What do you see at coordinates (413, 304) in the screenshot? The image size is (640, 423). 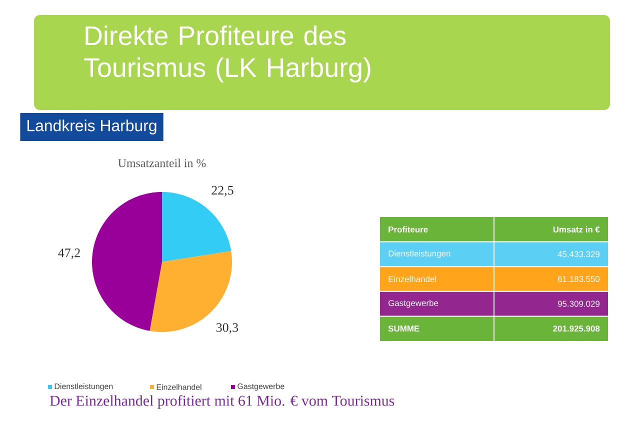 I see `category-label: Gastgewerbe` at bounding box center [413, 304].